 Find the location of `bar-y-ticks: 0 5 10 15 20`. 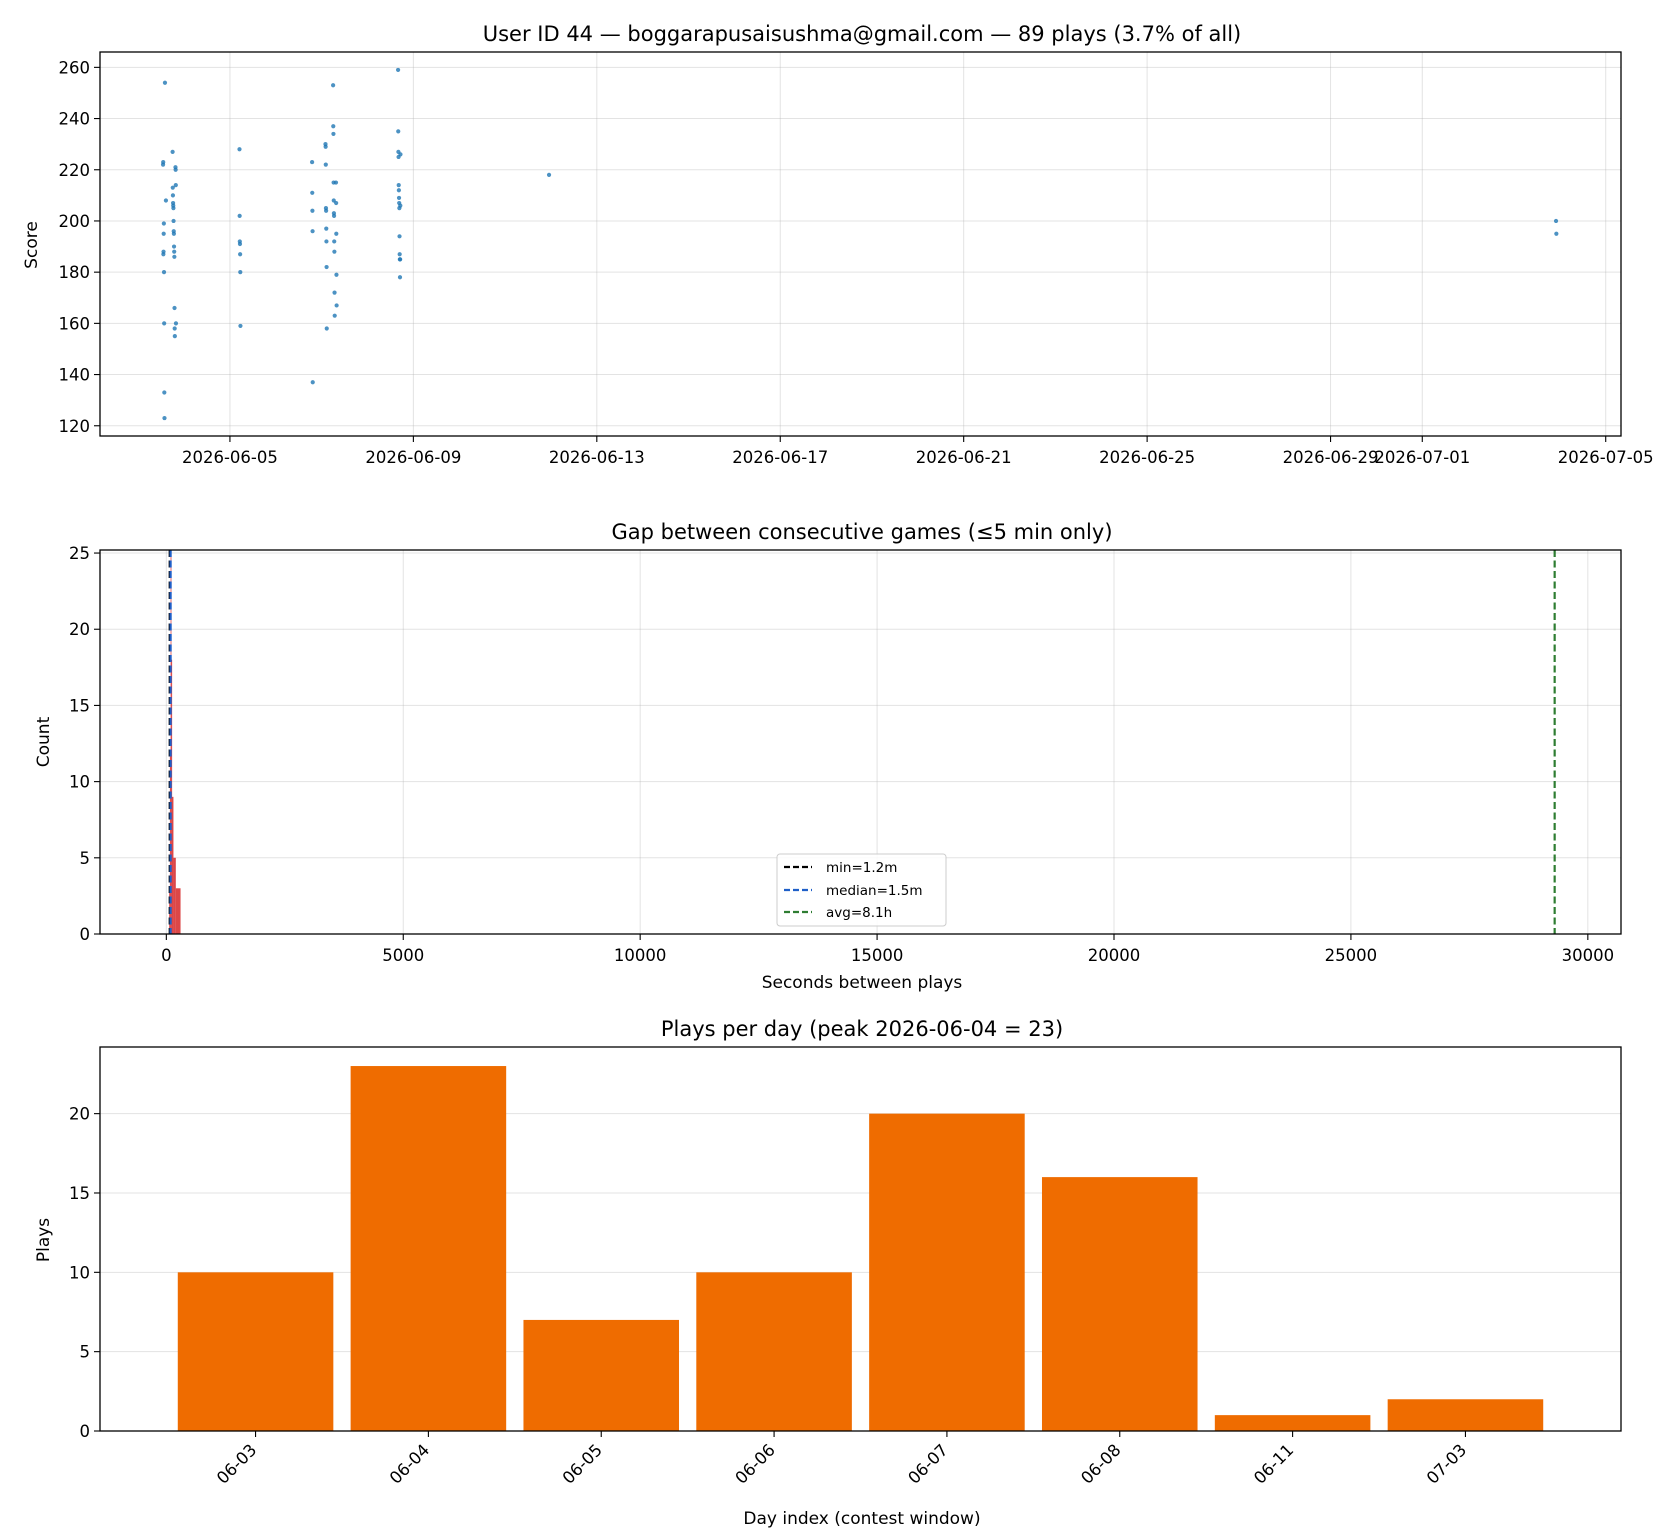

bar-y-ticks: 0 5 10 15 20 is located at coordinates (84, 1273).